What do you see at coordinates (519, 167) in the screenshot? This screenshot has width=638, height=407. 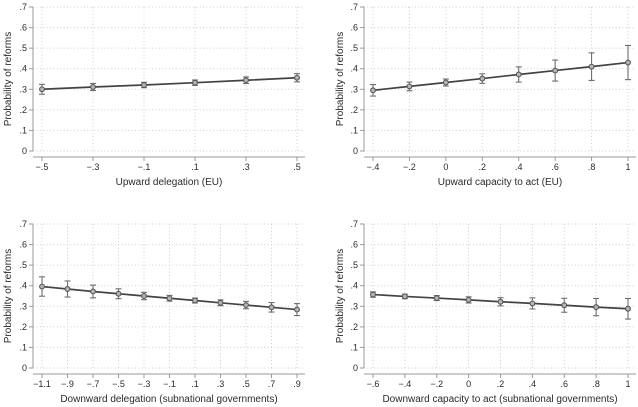 I see `x-tick-label: .4` at bounding box center [519, 167].